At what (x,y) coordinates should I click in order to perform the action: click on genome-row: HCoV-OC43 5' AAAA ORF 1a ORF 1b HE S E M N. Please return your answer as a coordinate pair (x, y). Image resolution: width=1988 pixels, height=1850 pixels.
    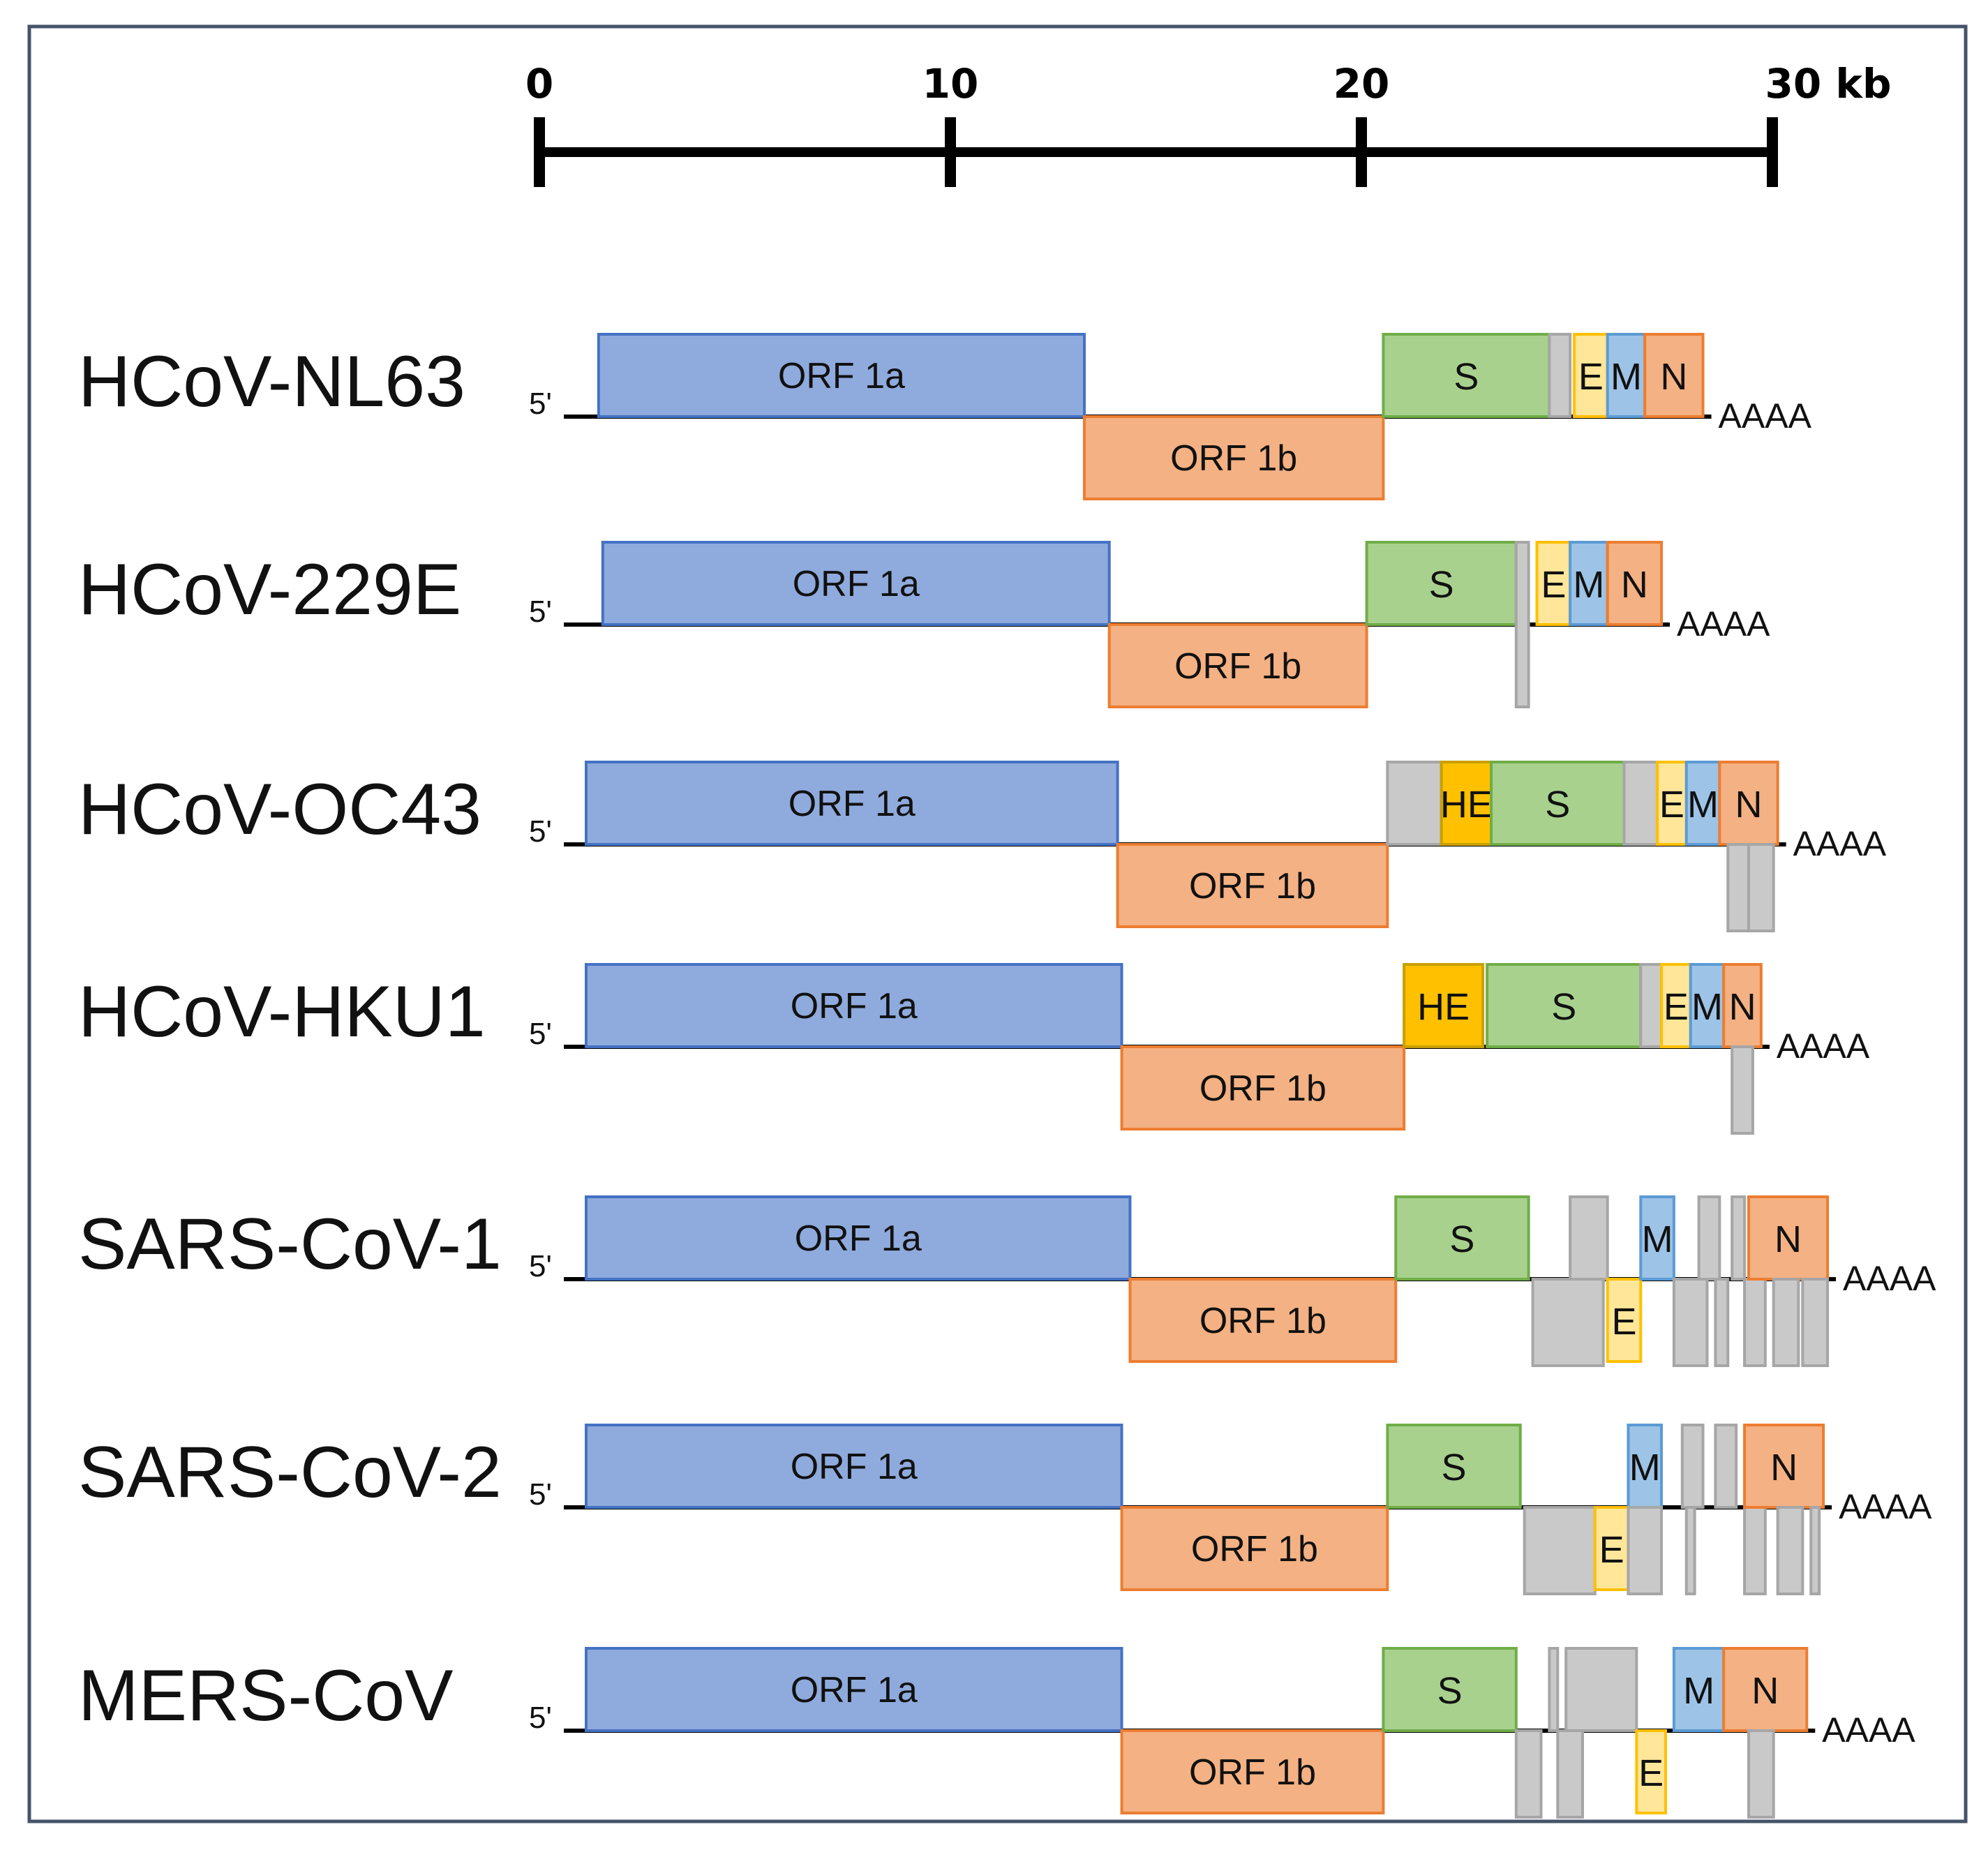
    Looking at the image, I should click on (982, 846).